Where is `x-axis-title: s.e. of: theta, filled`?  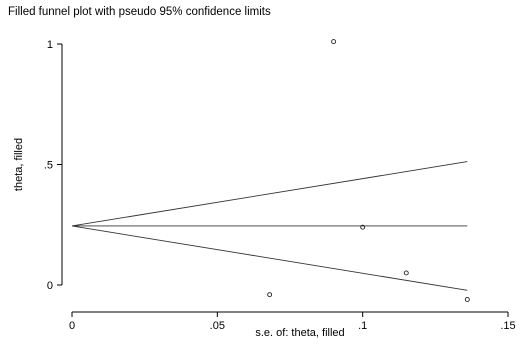 x-axis-title: s.e. of: theta, filled is located at coordinates (299, 333).